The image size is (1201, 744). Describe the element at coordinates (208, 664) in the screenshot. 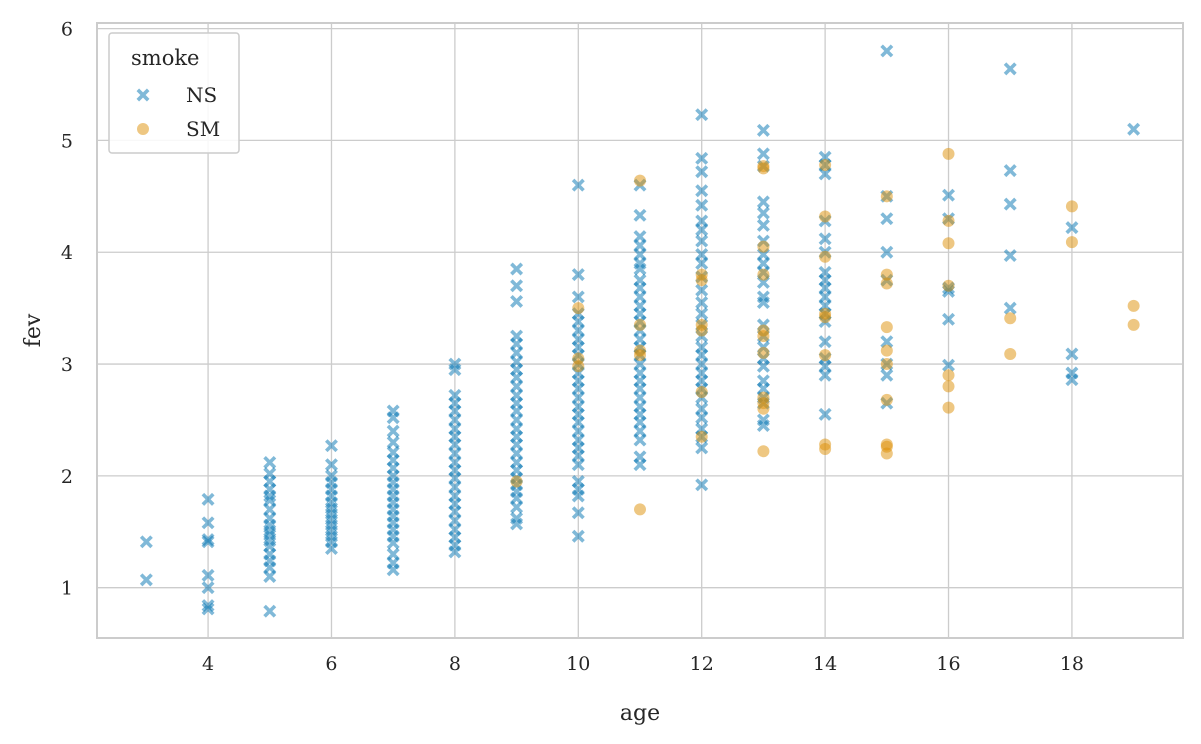

I see `x-tick-label: 4` at that location.